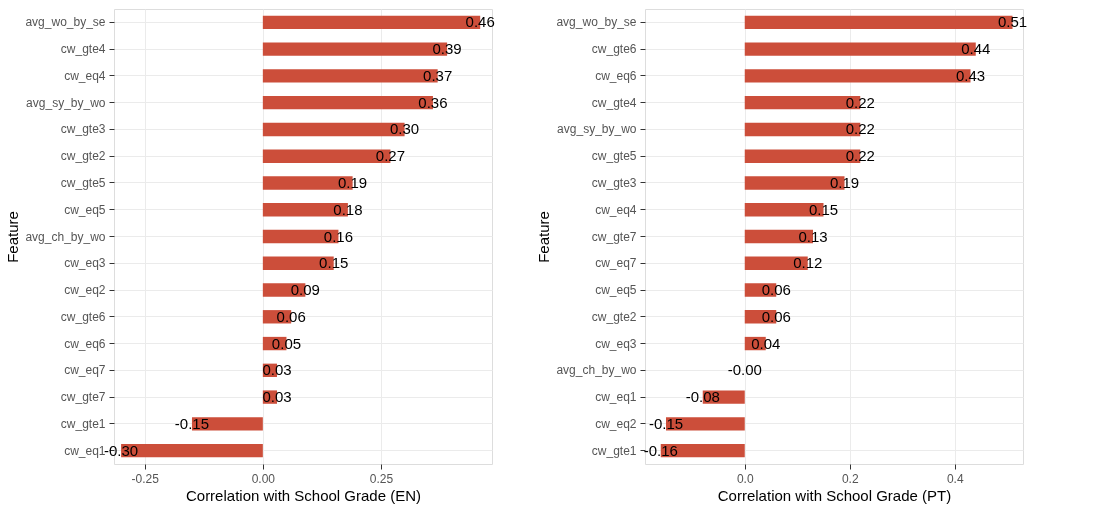  Describe the element at coordinates (766, 343) in the screenshot. I see `data-label: 0.04` at that location.